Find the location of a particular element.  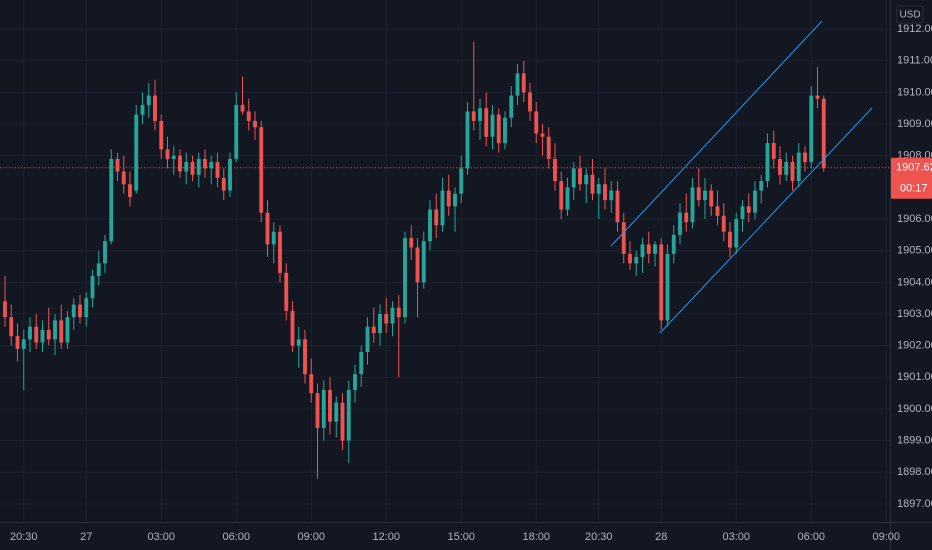

y-tick-label: 1899.00 is located at coordinates (914, 441).